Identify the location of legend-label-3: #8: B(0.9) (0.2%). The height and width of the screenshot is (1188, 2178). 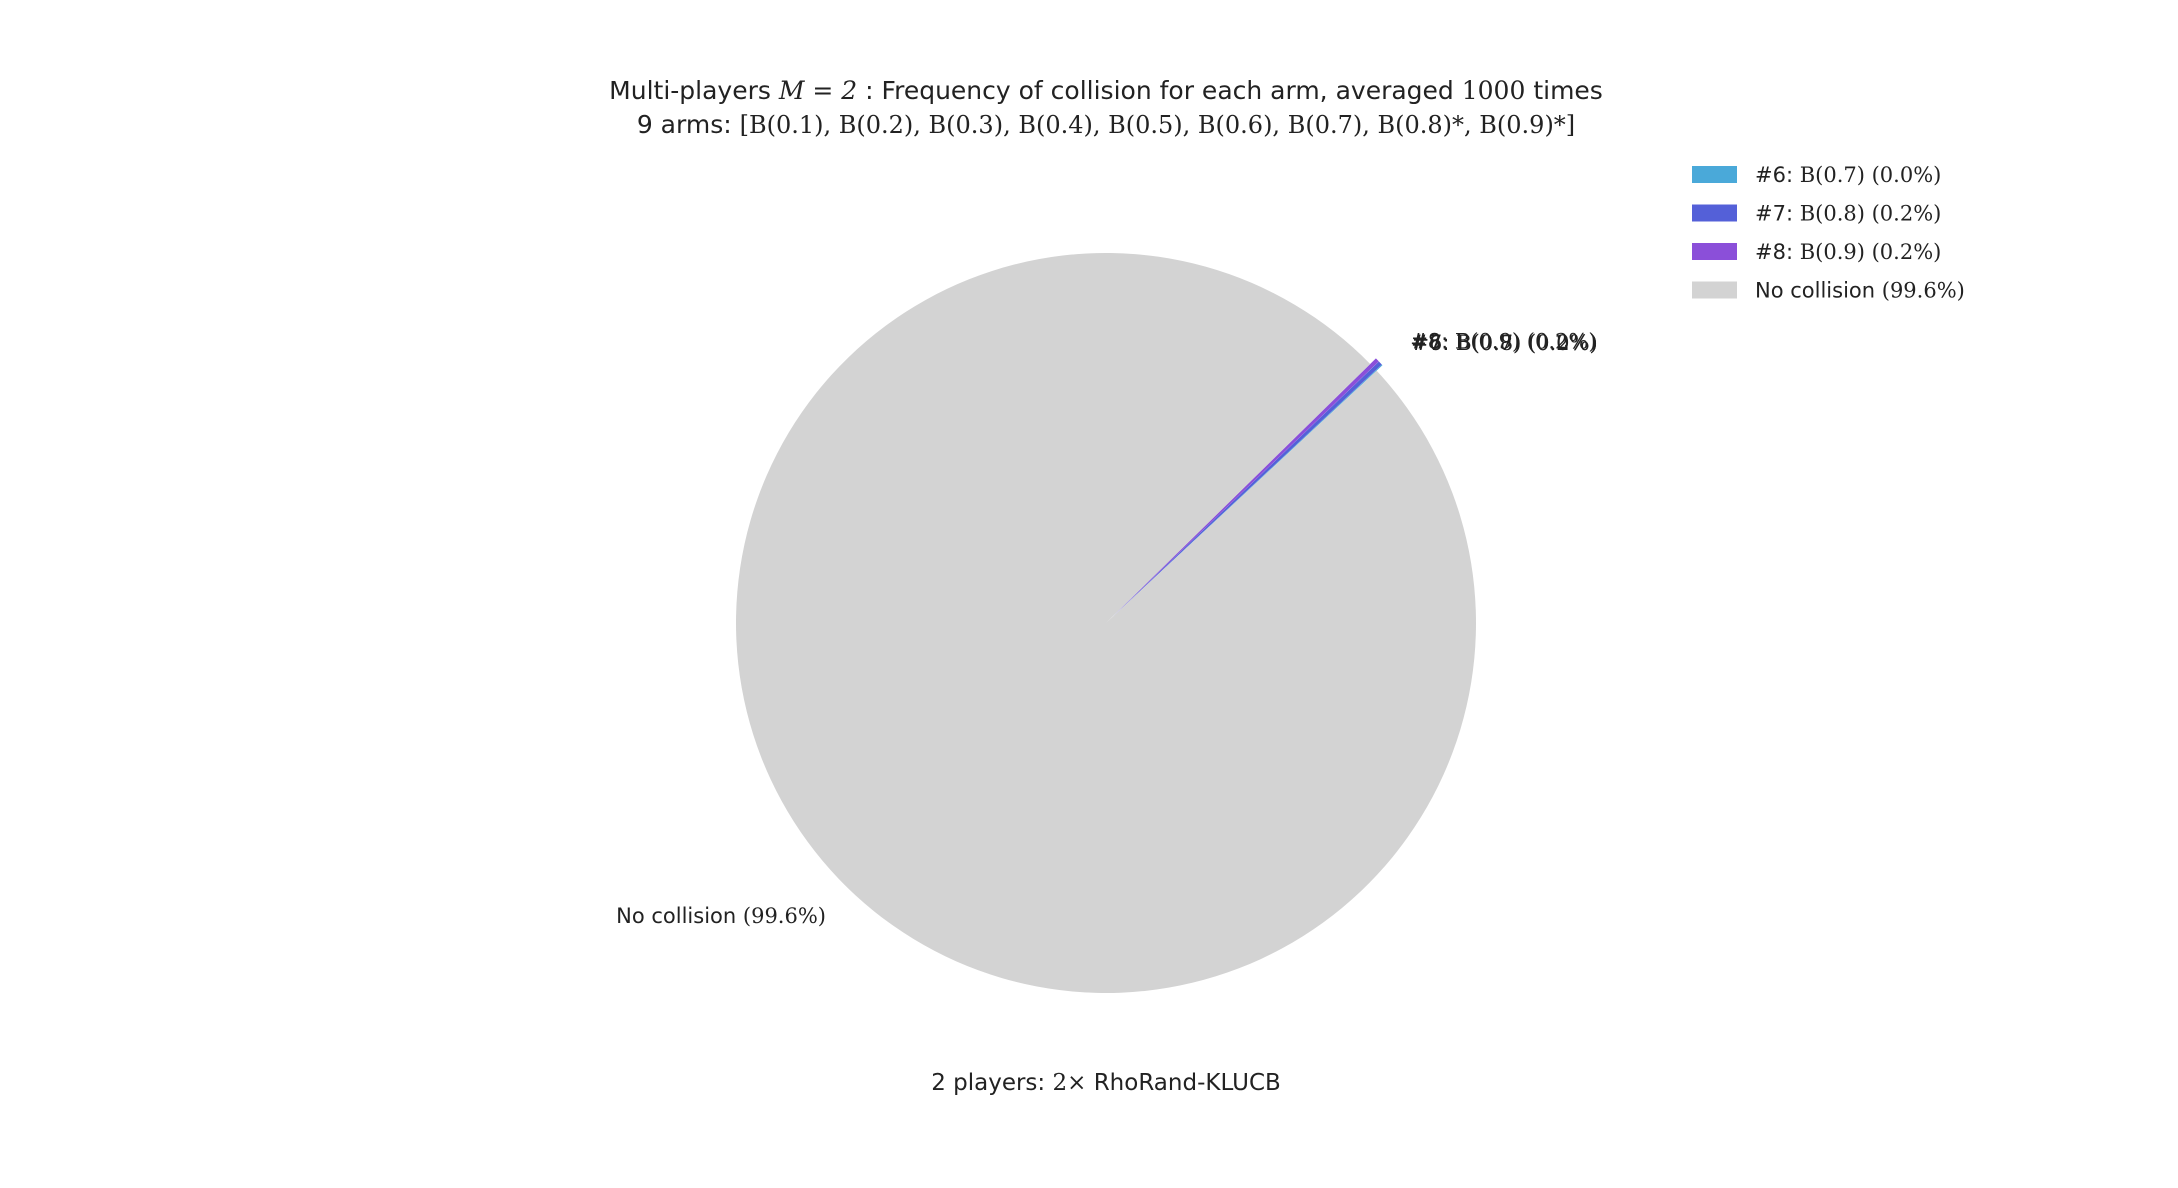
(1848, 252).